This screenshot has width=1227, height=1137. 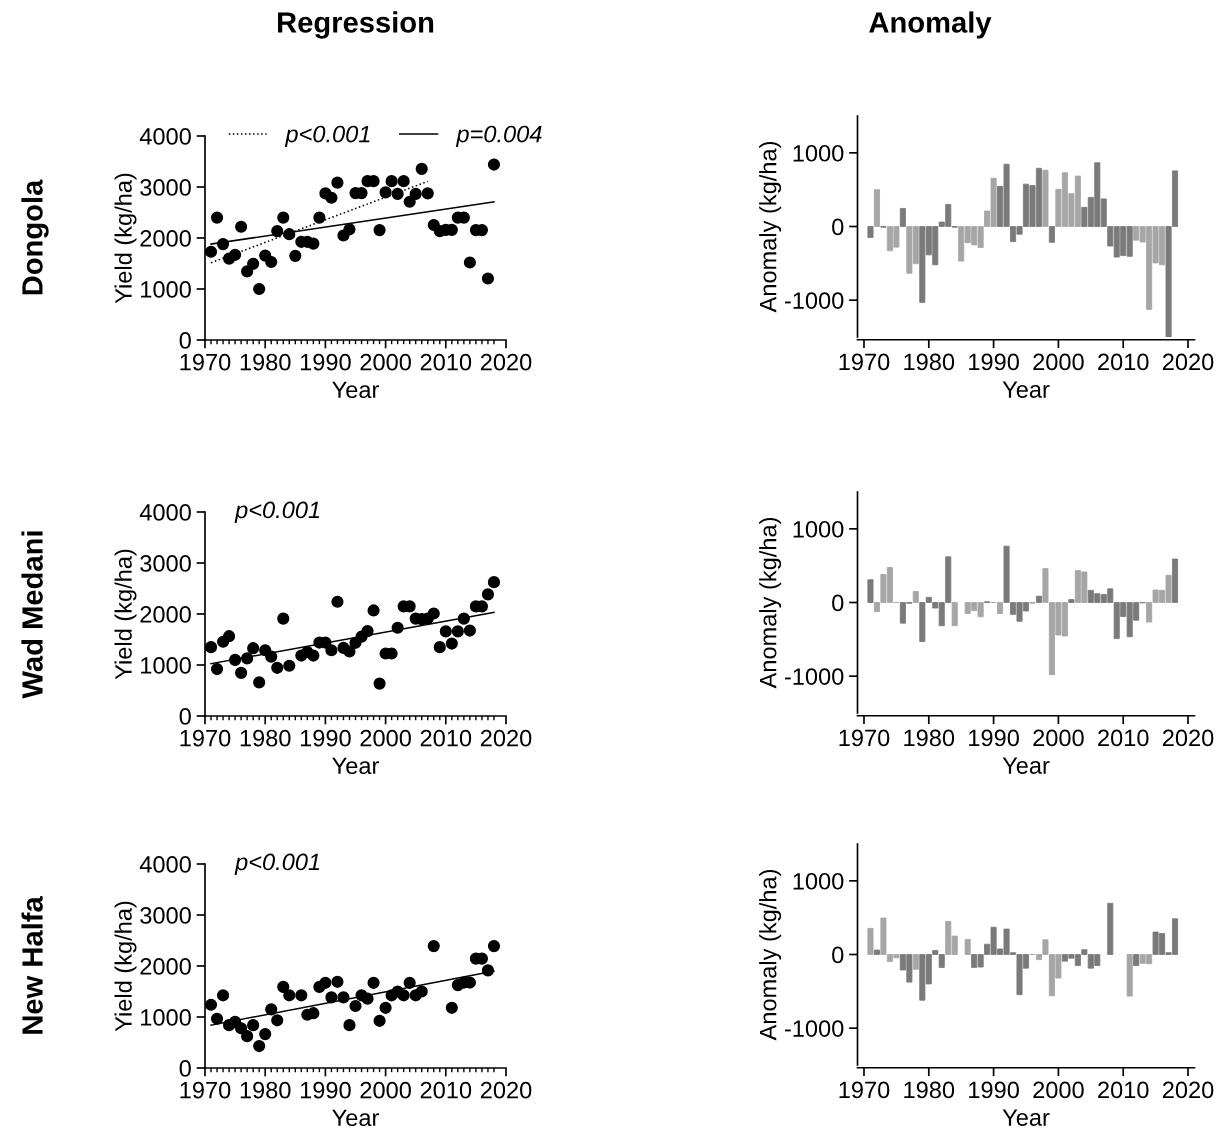 I want to click on y-tick-label: 3000, so click(x=165, y=563).